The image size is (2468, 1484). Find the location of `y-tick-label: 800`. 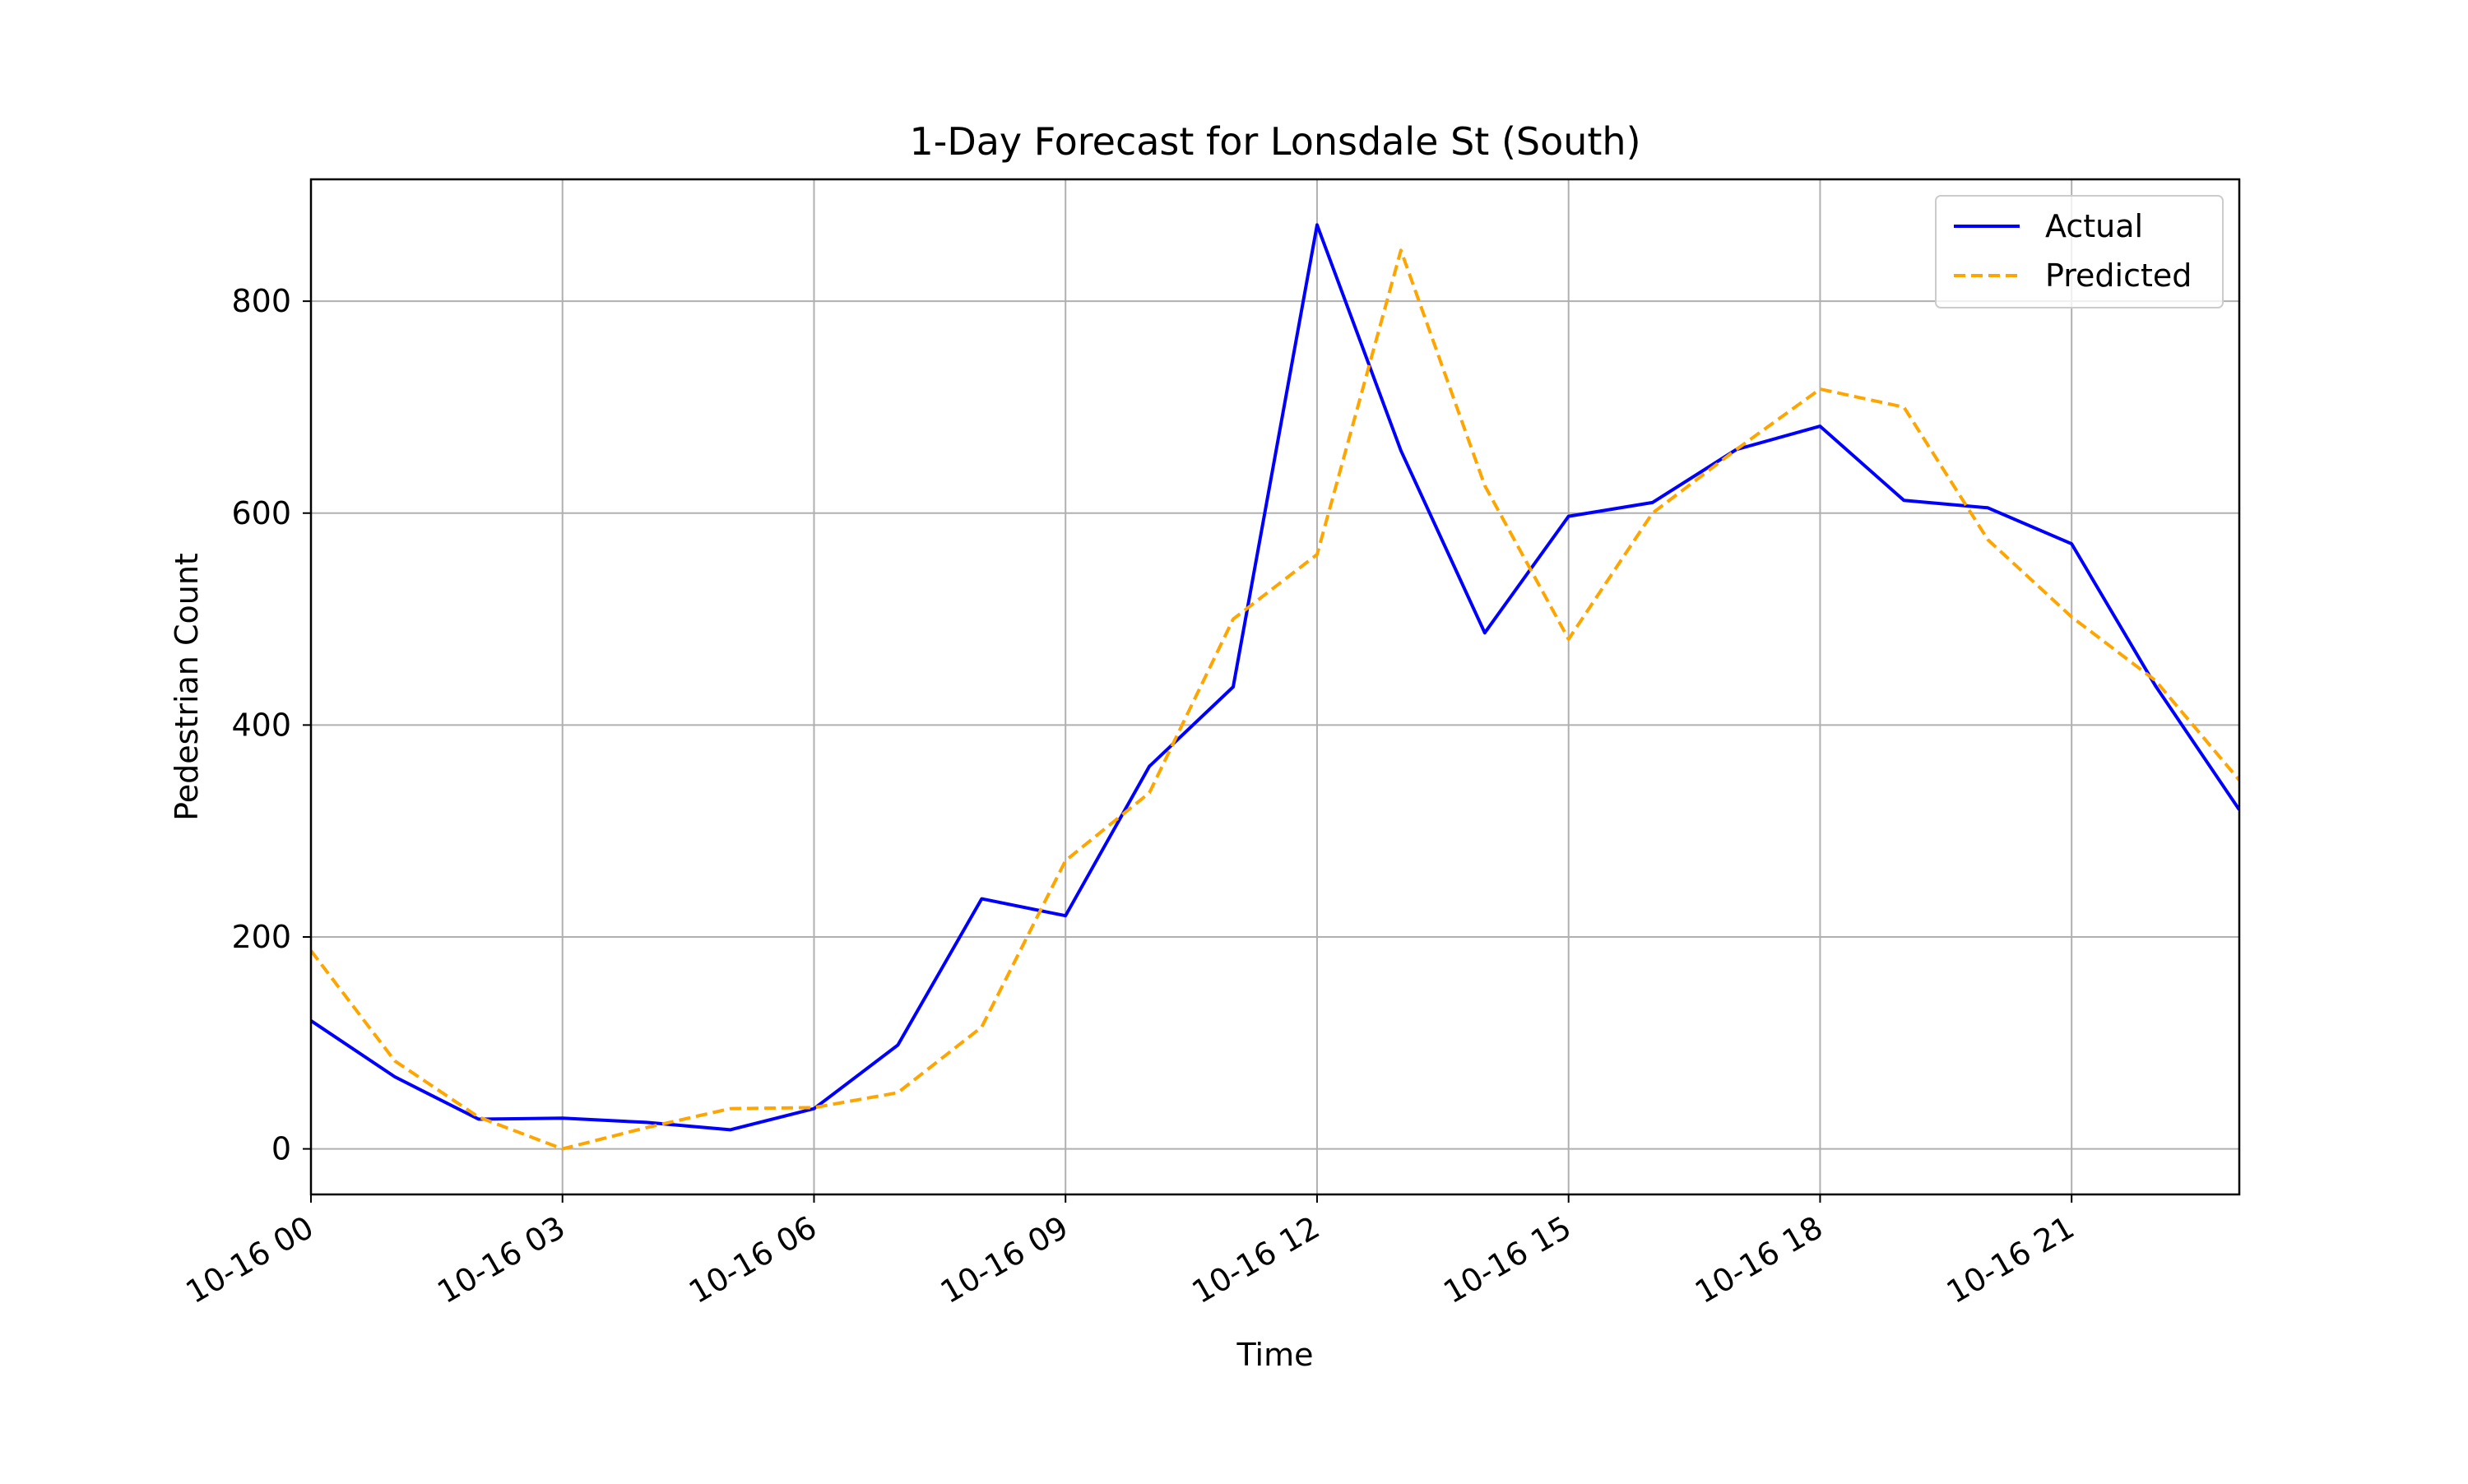

y-tick-label: 800 is located at coordinates (261, 301).